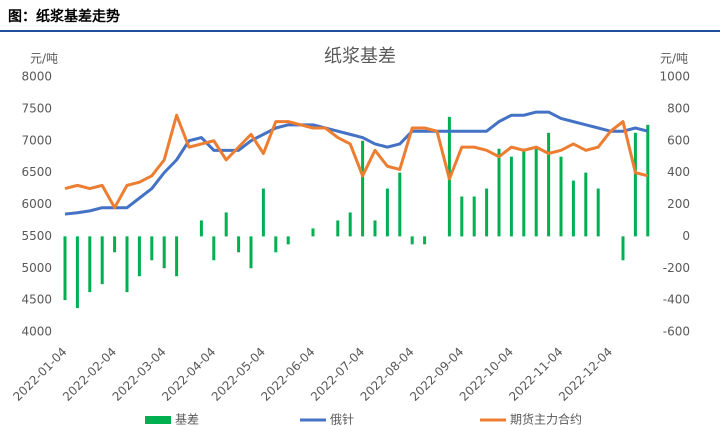 The image size is (720, 426). I want to click on y2-tick-label: 1000, so click(674, 77).